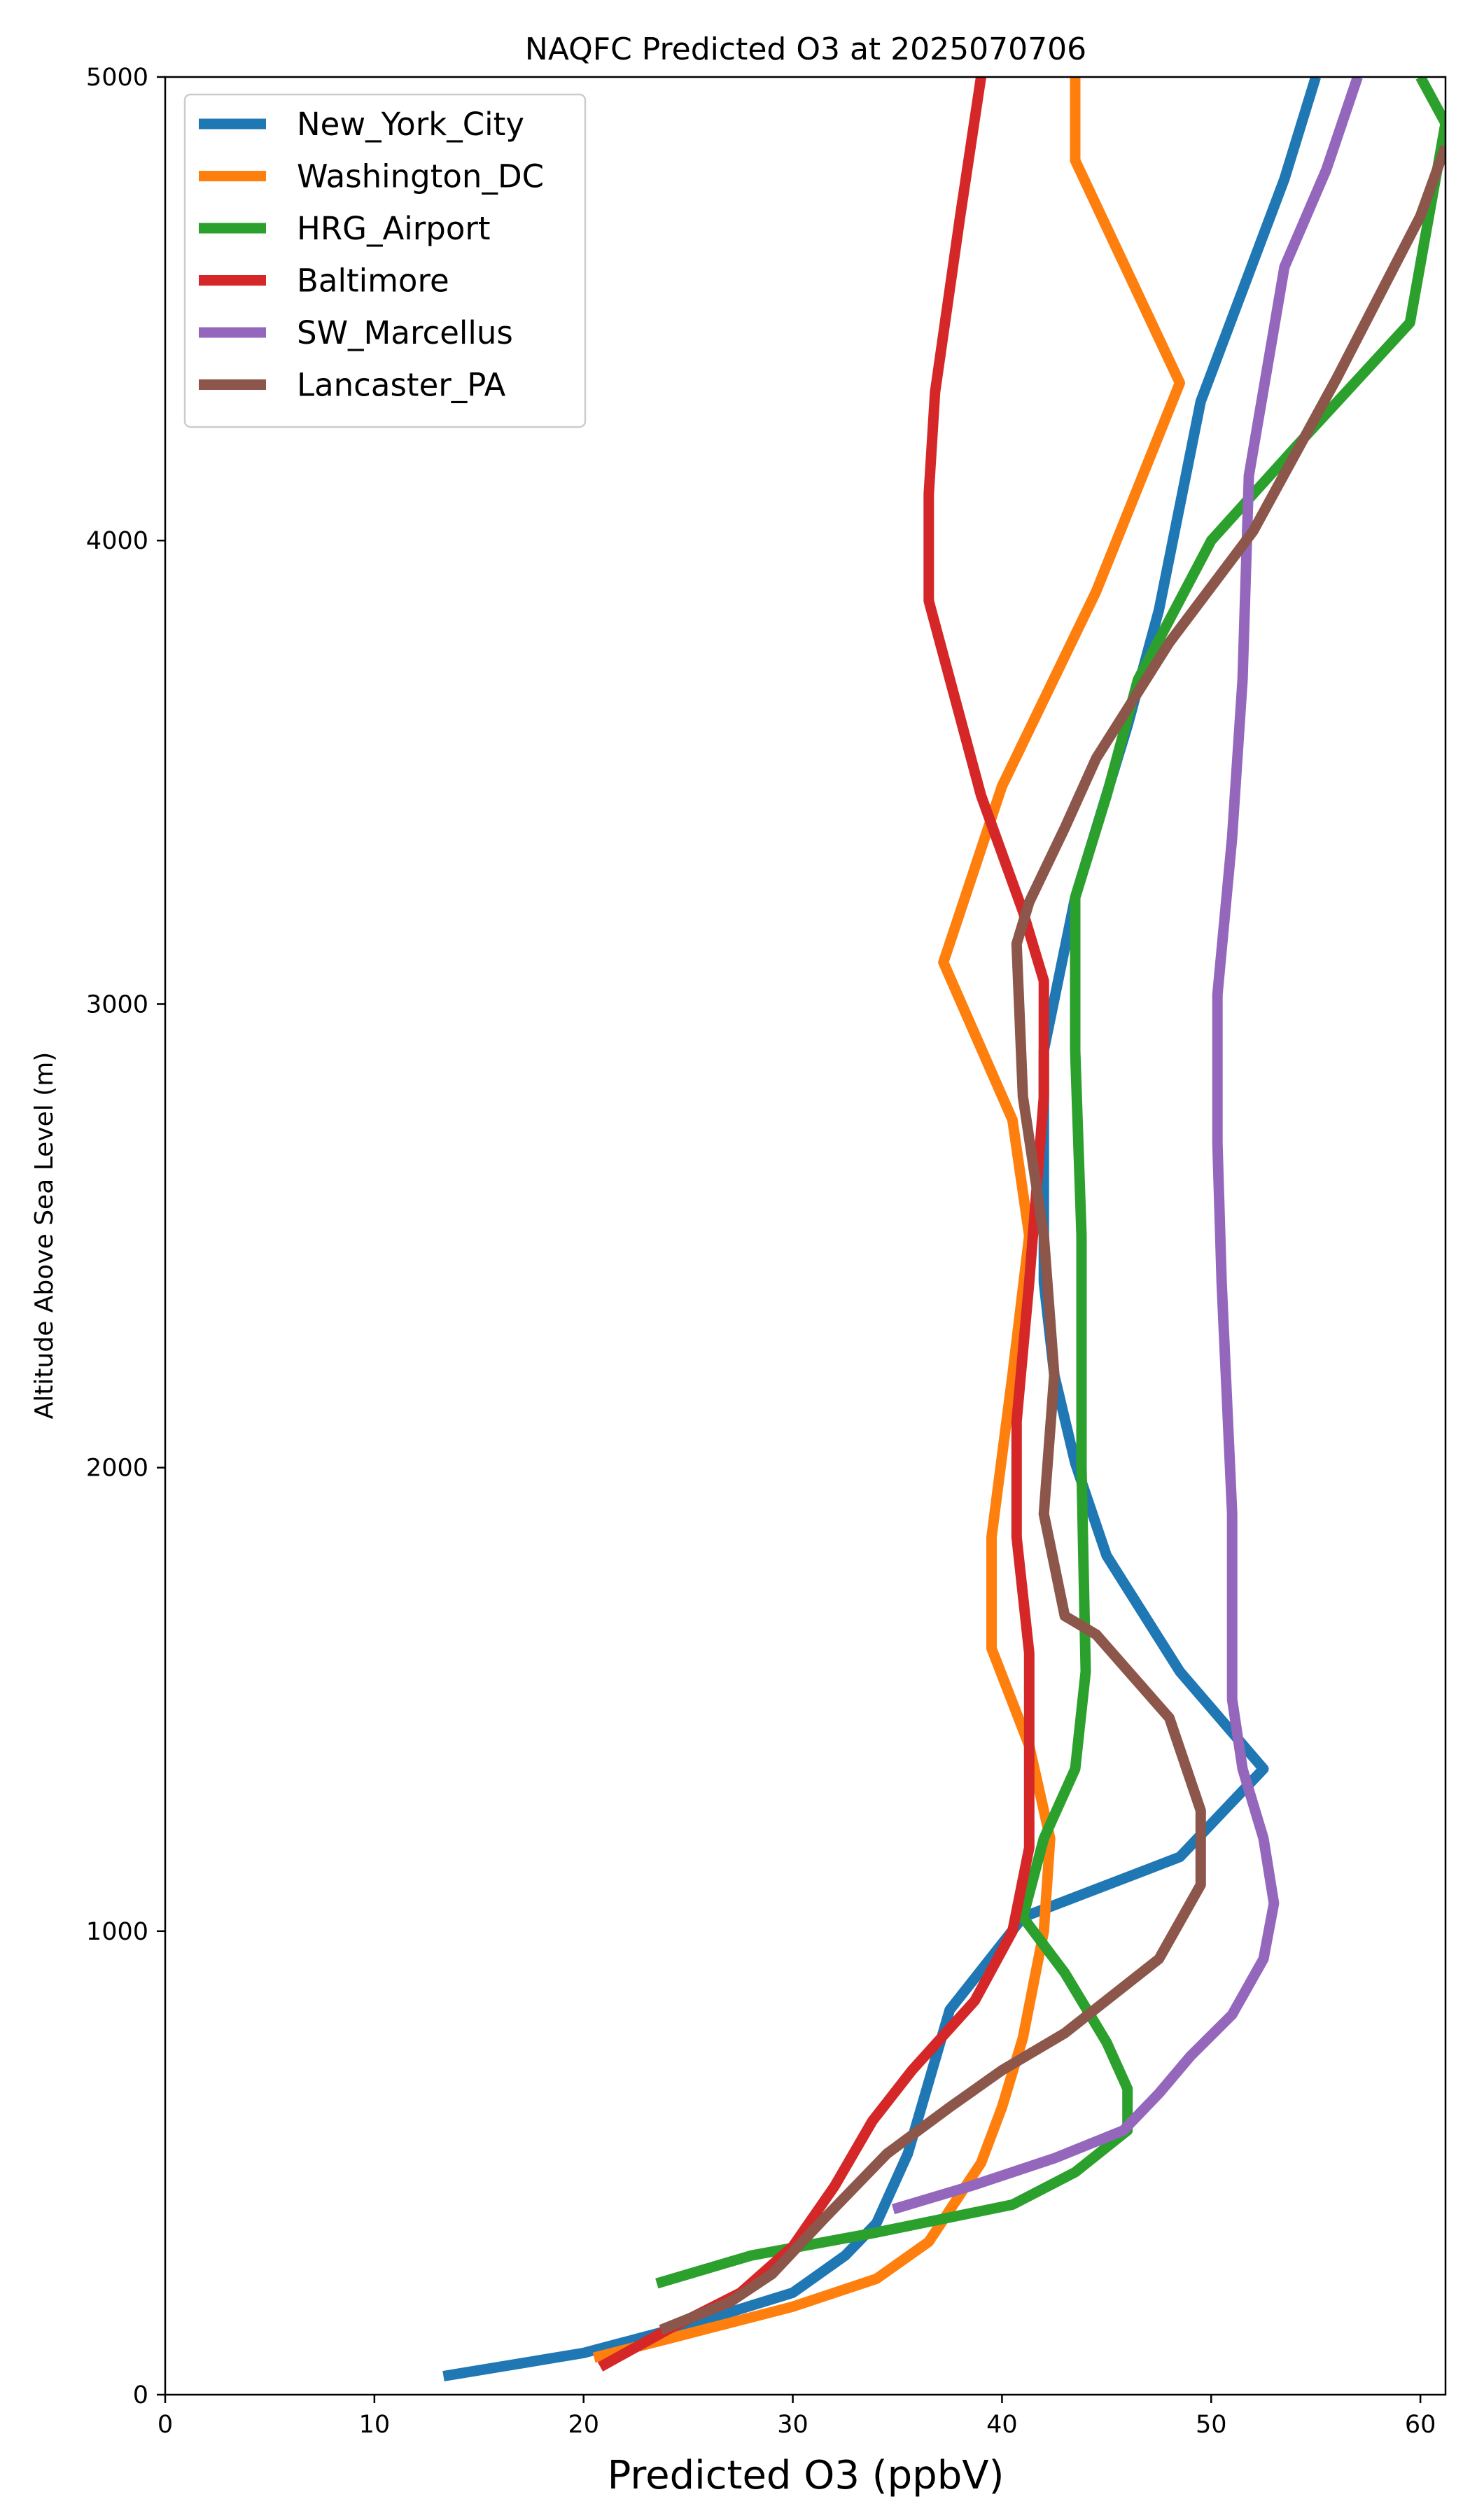  What do you see at coordinates (401, 385) in the screenshot?
I see `legend-entry: Lancaster_PA` at bounding box center [401, 385].